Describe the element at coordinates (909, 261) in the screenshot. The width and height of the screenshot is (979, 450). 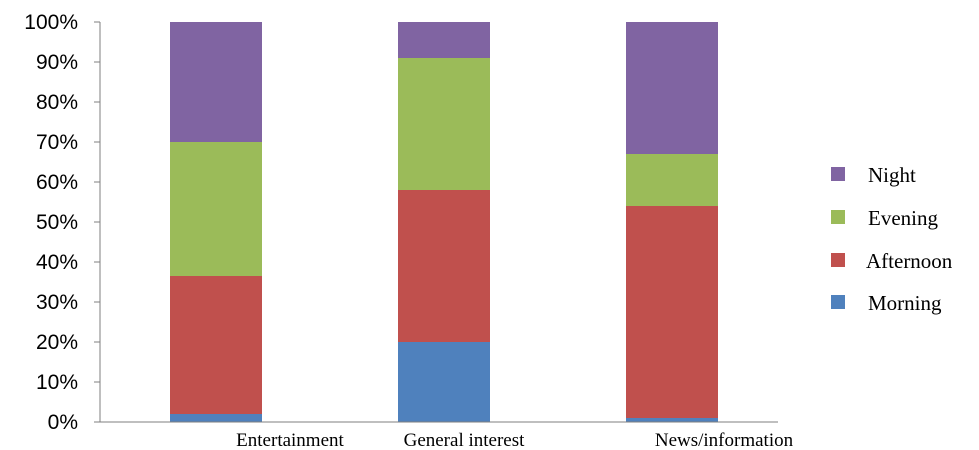
I see `legend-label: Afternoon` at that location.